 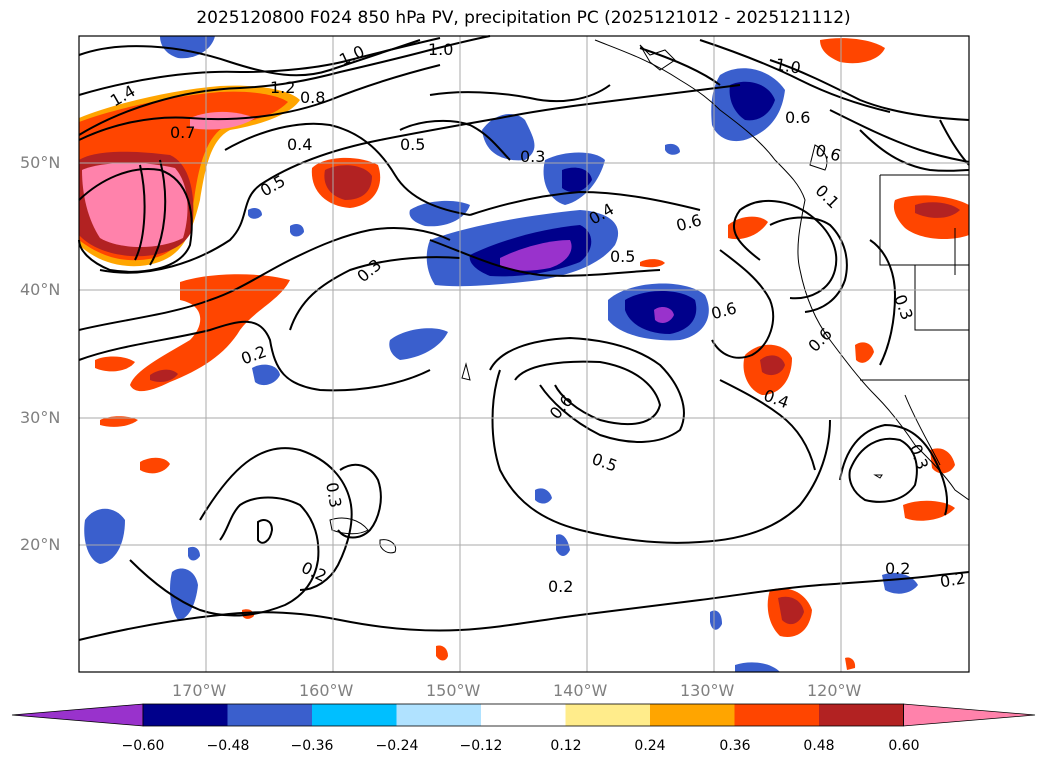 What do you see at coordinates (312, 97) in the screenshot?
I see `contour-label: 0.8` at bounding box center [312, 97].